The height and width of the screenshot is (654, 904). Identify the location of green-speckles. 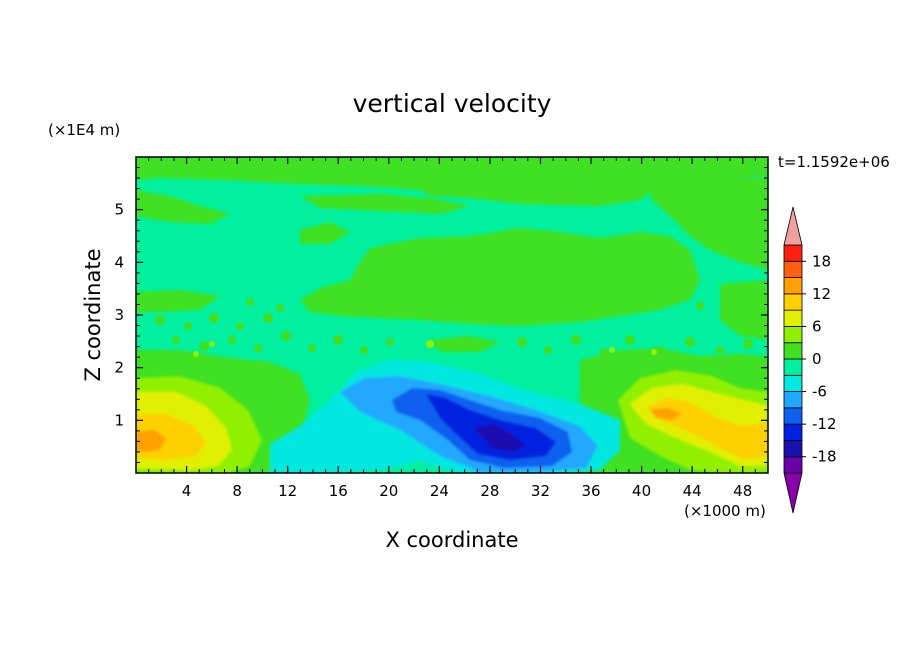
(449, 329).